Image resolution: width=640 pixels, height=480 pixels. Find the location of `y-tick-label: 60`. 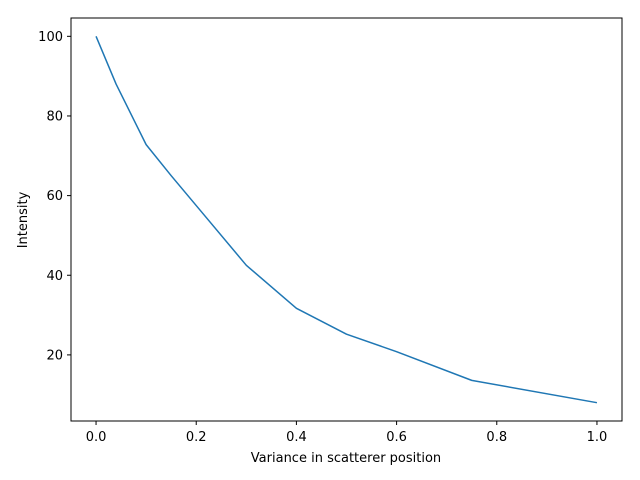

y-tick-label: 60 is located at coordinates (54, 196).